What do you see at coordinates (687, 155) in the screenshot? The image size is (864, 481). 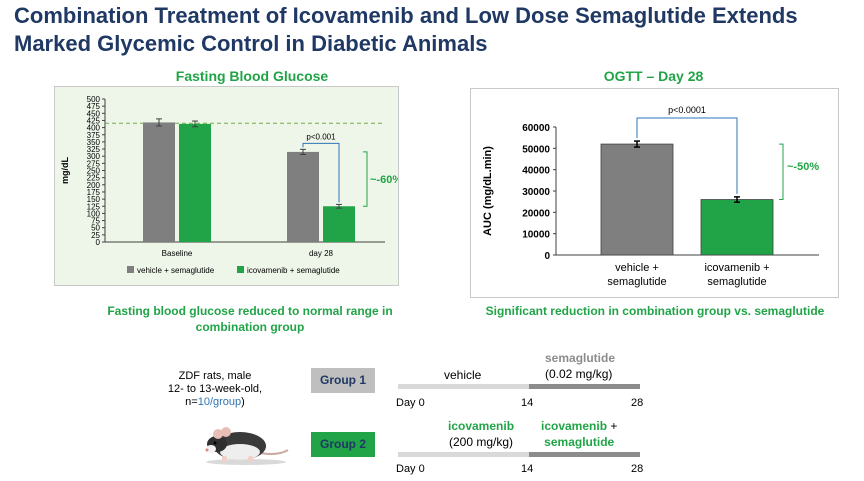 I see `ogtt-significance-bracket` at bounding box center [687, 155].